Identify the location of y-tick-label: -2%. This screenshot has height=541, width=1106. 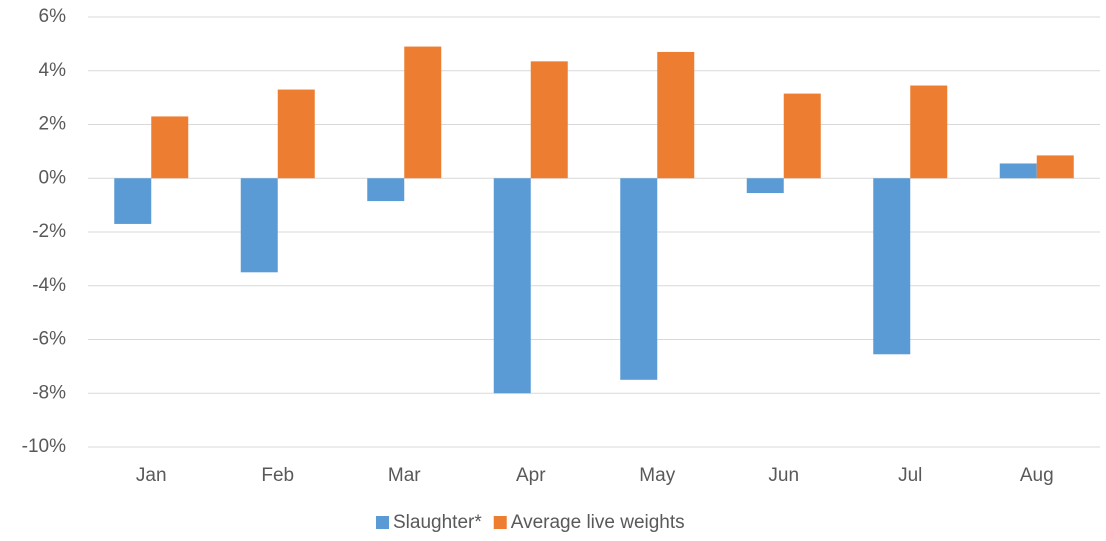
(49, 231).